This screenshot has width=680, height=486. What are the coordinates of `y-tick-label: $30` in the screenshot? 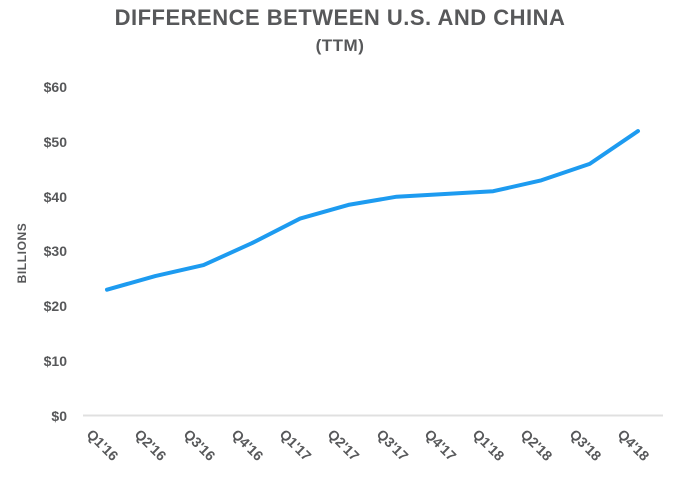 It's located at (55, 251).